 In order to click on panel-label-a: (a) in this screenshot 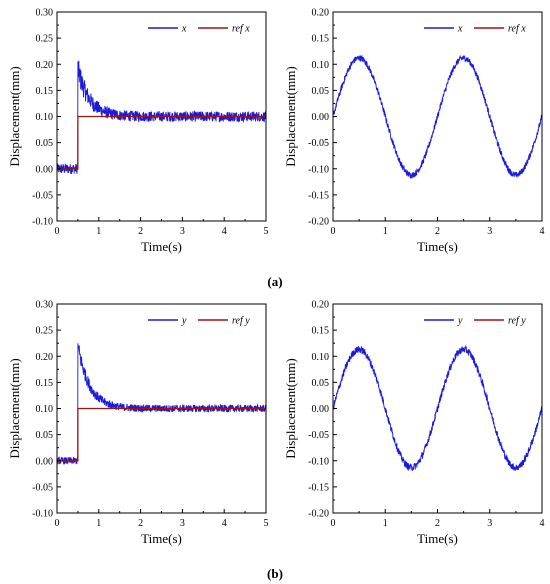, I will do `click(274, 281)`.